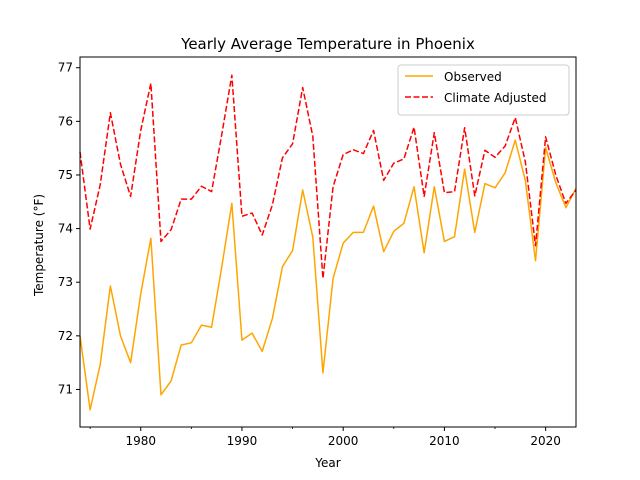  What do you see at coordinates (473, 77) in the screenshot?
I see `legend-label-observed: Observed` at bounding box center [473, 77].